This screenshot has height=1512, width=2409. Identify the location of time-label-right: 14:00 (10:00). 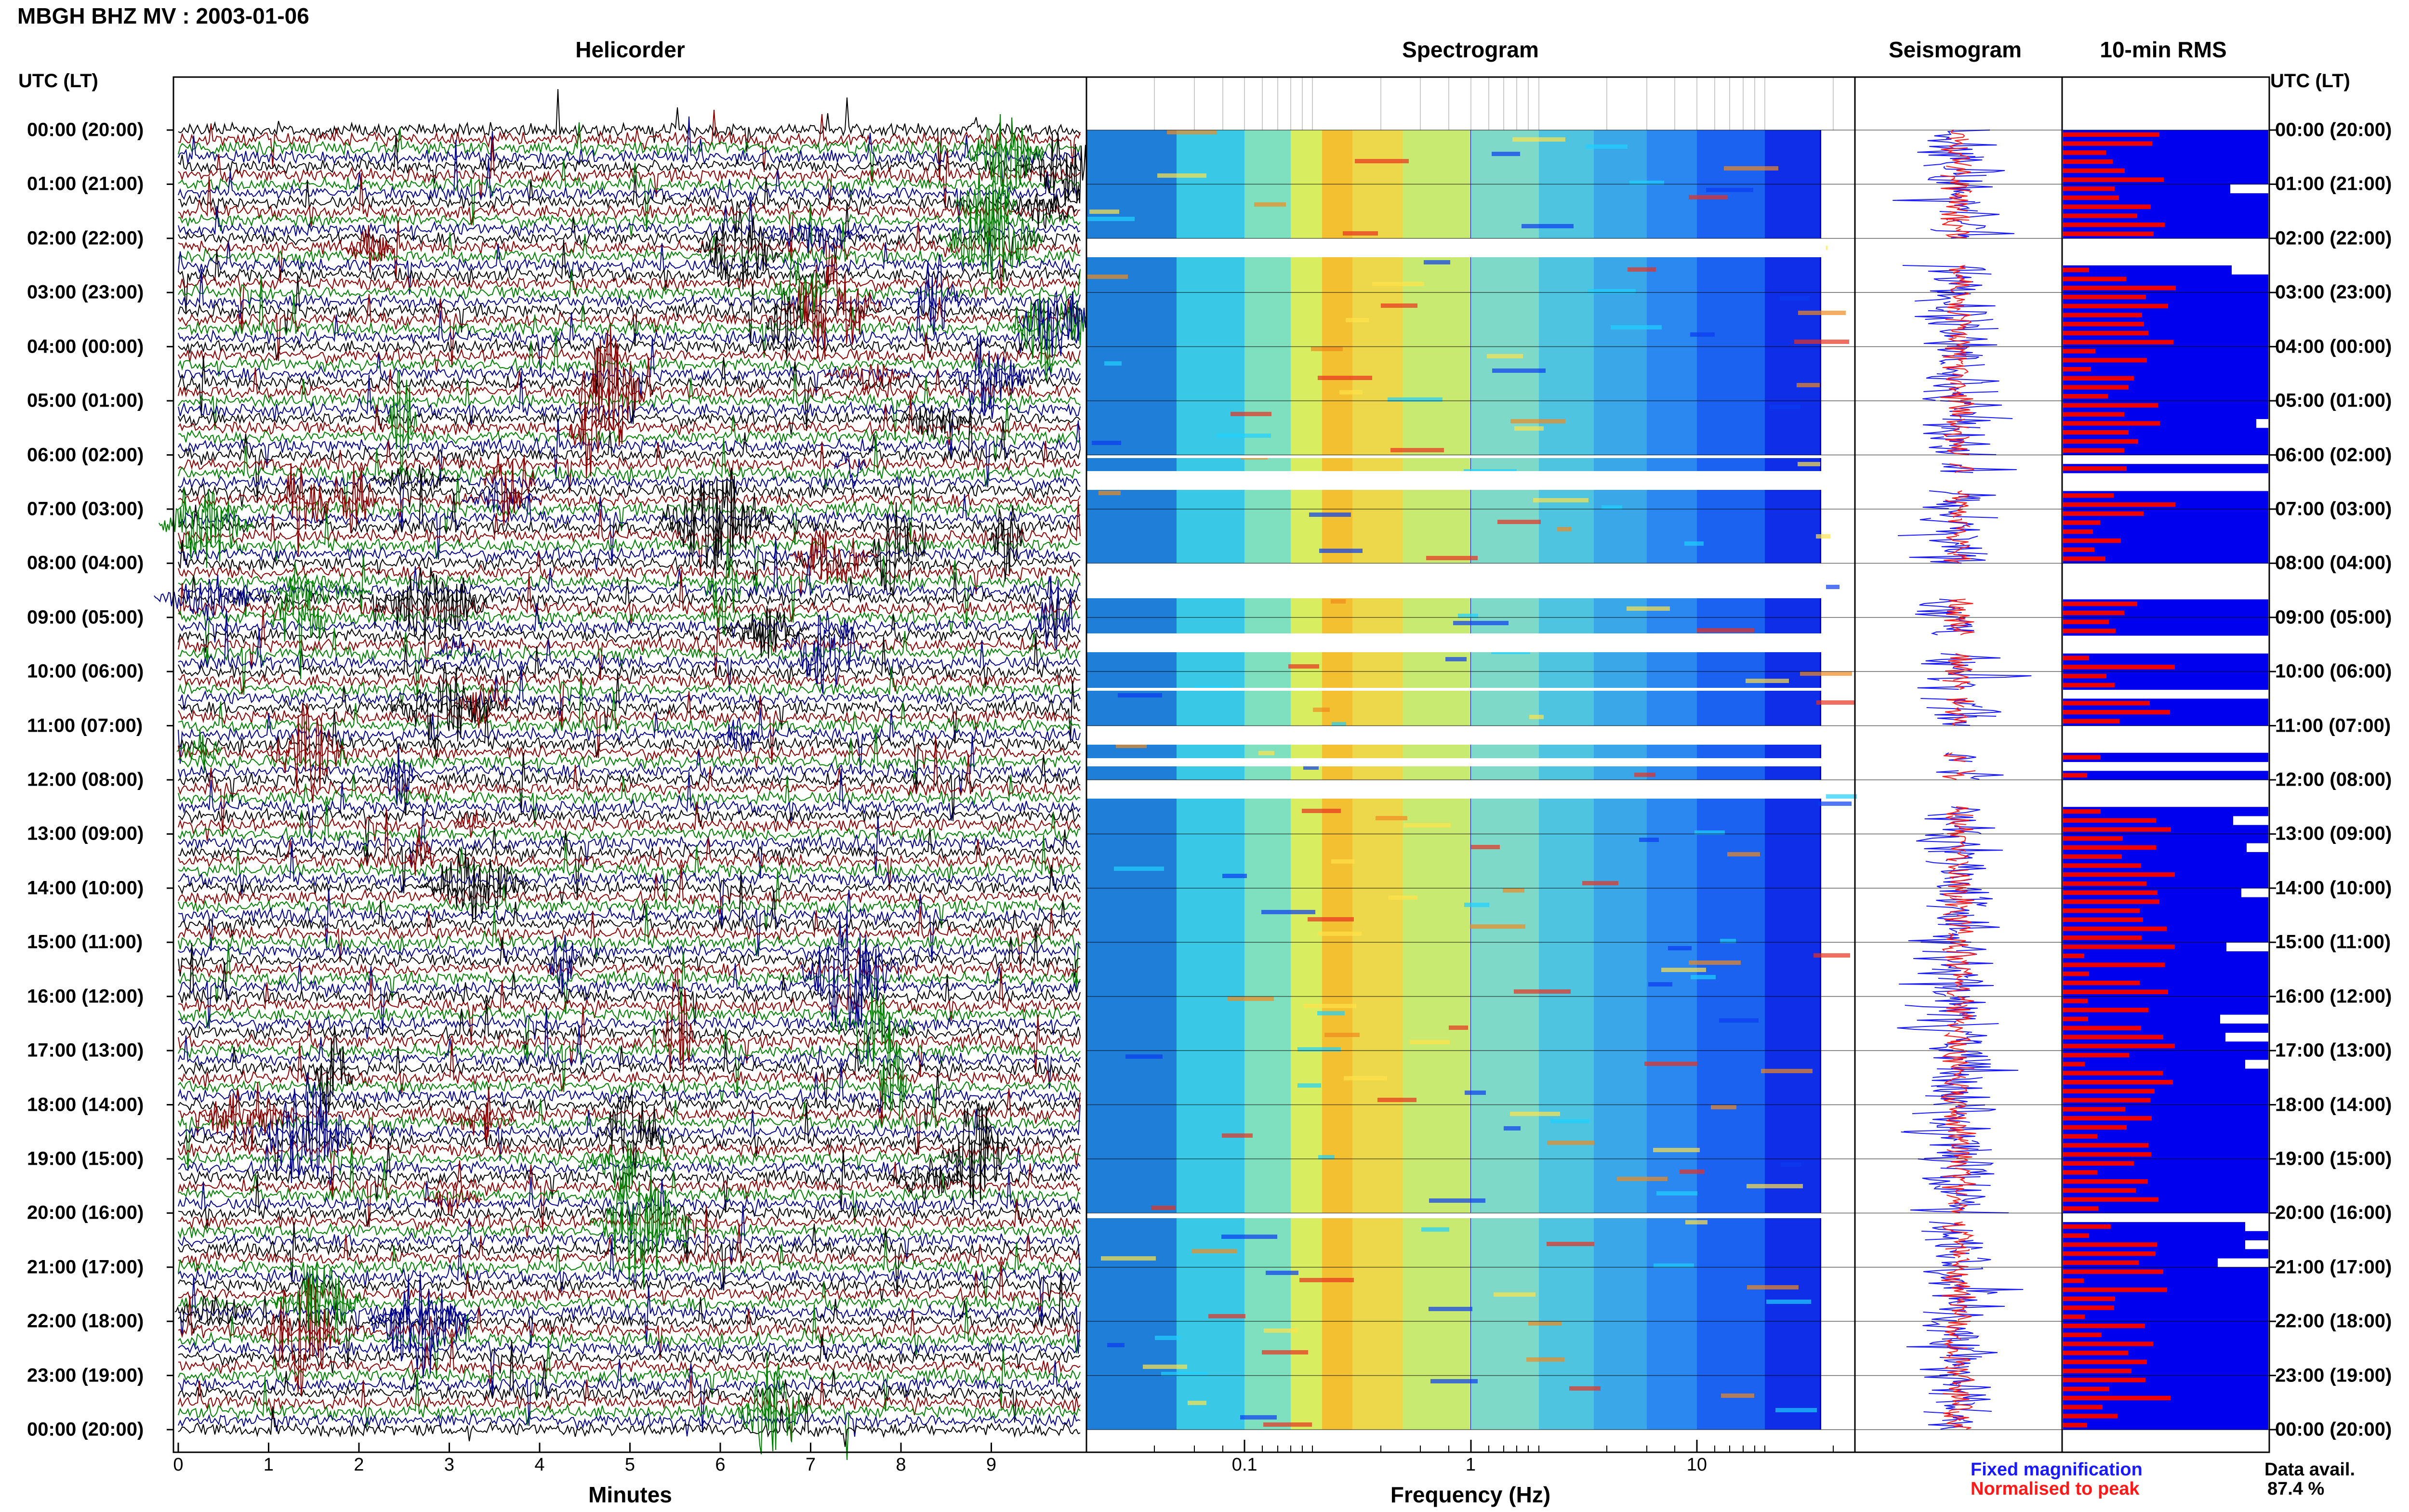
(2333, 888).